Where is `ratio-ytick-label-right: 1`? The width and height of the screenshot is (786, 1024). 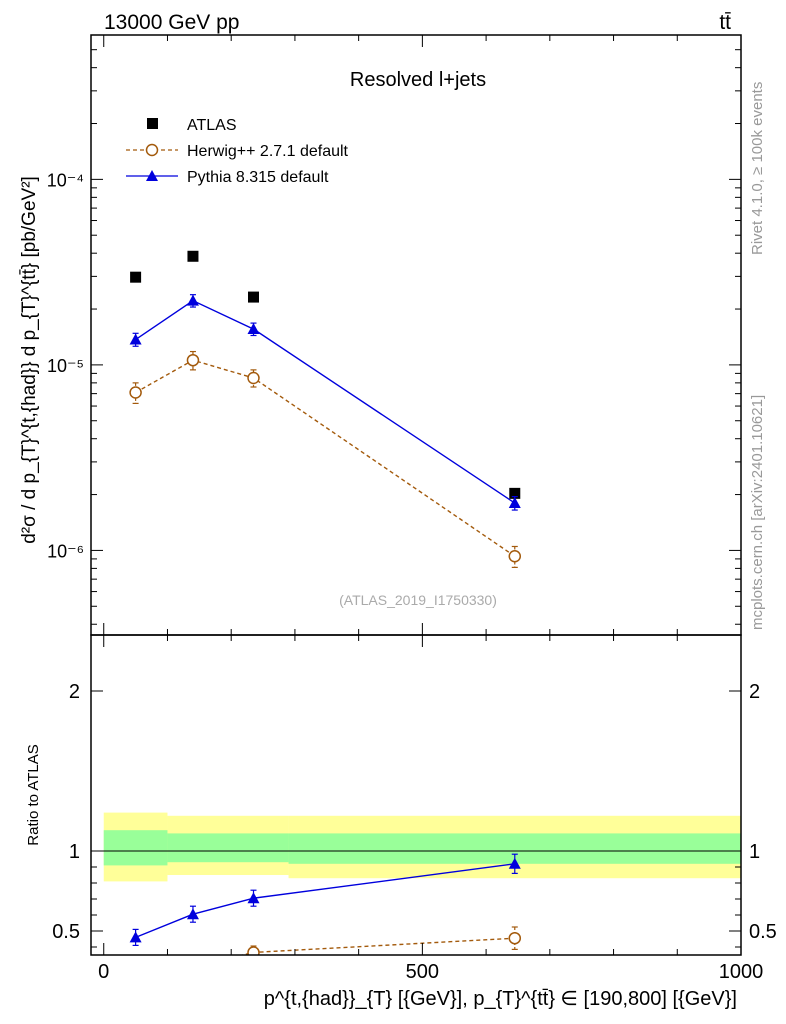 ratio-ytick-label-right: 1 is located at coordinates (754, 852).